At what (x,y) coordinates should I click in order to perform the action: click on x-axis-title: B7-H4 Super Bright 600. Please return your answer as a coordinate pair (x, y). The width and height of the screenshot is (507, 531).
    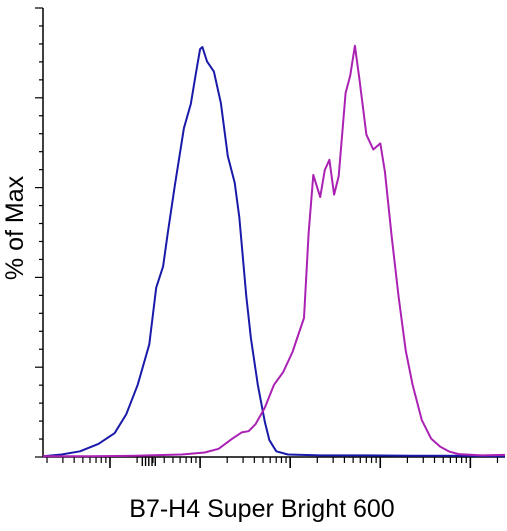
    Looking at the image, I should click on (261, 509).